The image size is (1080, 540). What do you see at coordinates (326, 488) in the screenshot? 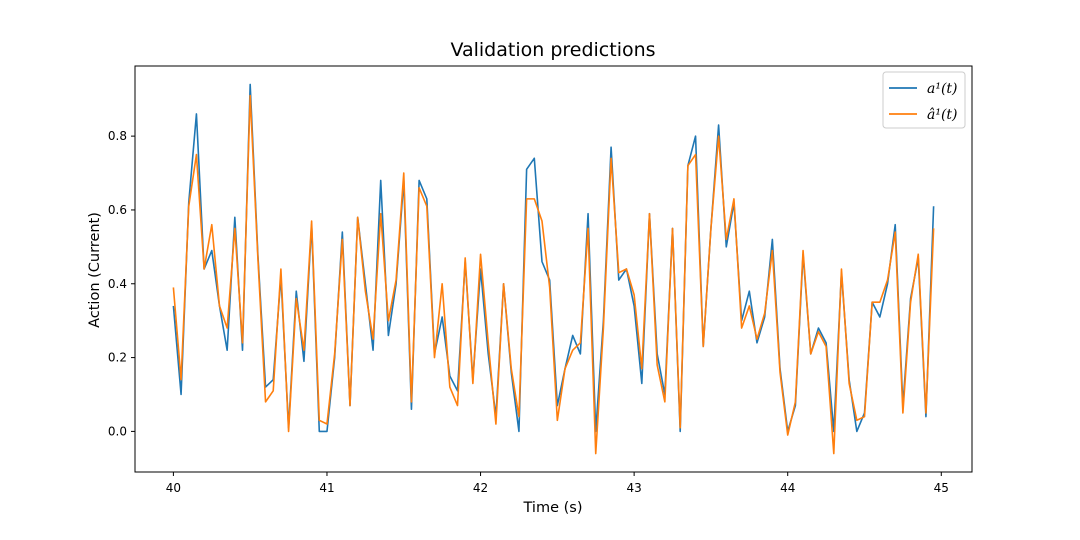
I see `x-tick-label: 41` at bounding box center [326, 488].